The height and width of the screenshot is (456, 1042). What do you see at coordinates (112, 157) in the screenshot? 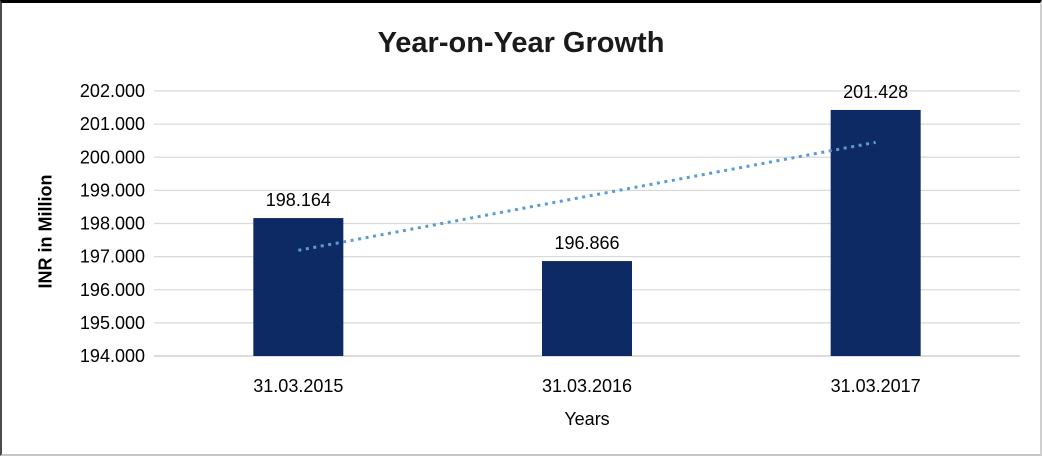
I see `y-tick-label: 200.000` at bounding box center [112, 157].